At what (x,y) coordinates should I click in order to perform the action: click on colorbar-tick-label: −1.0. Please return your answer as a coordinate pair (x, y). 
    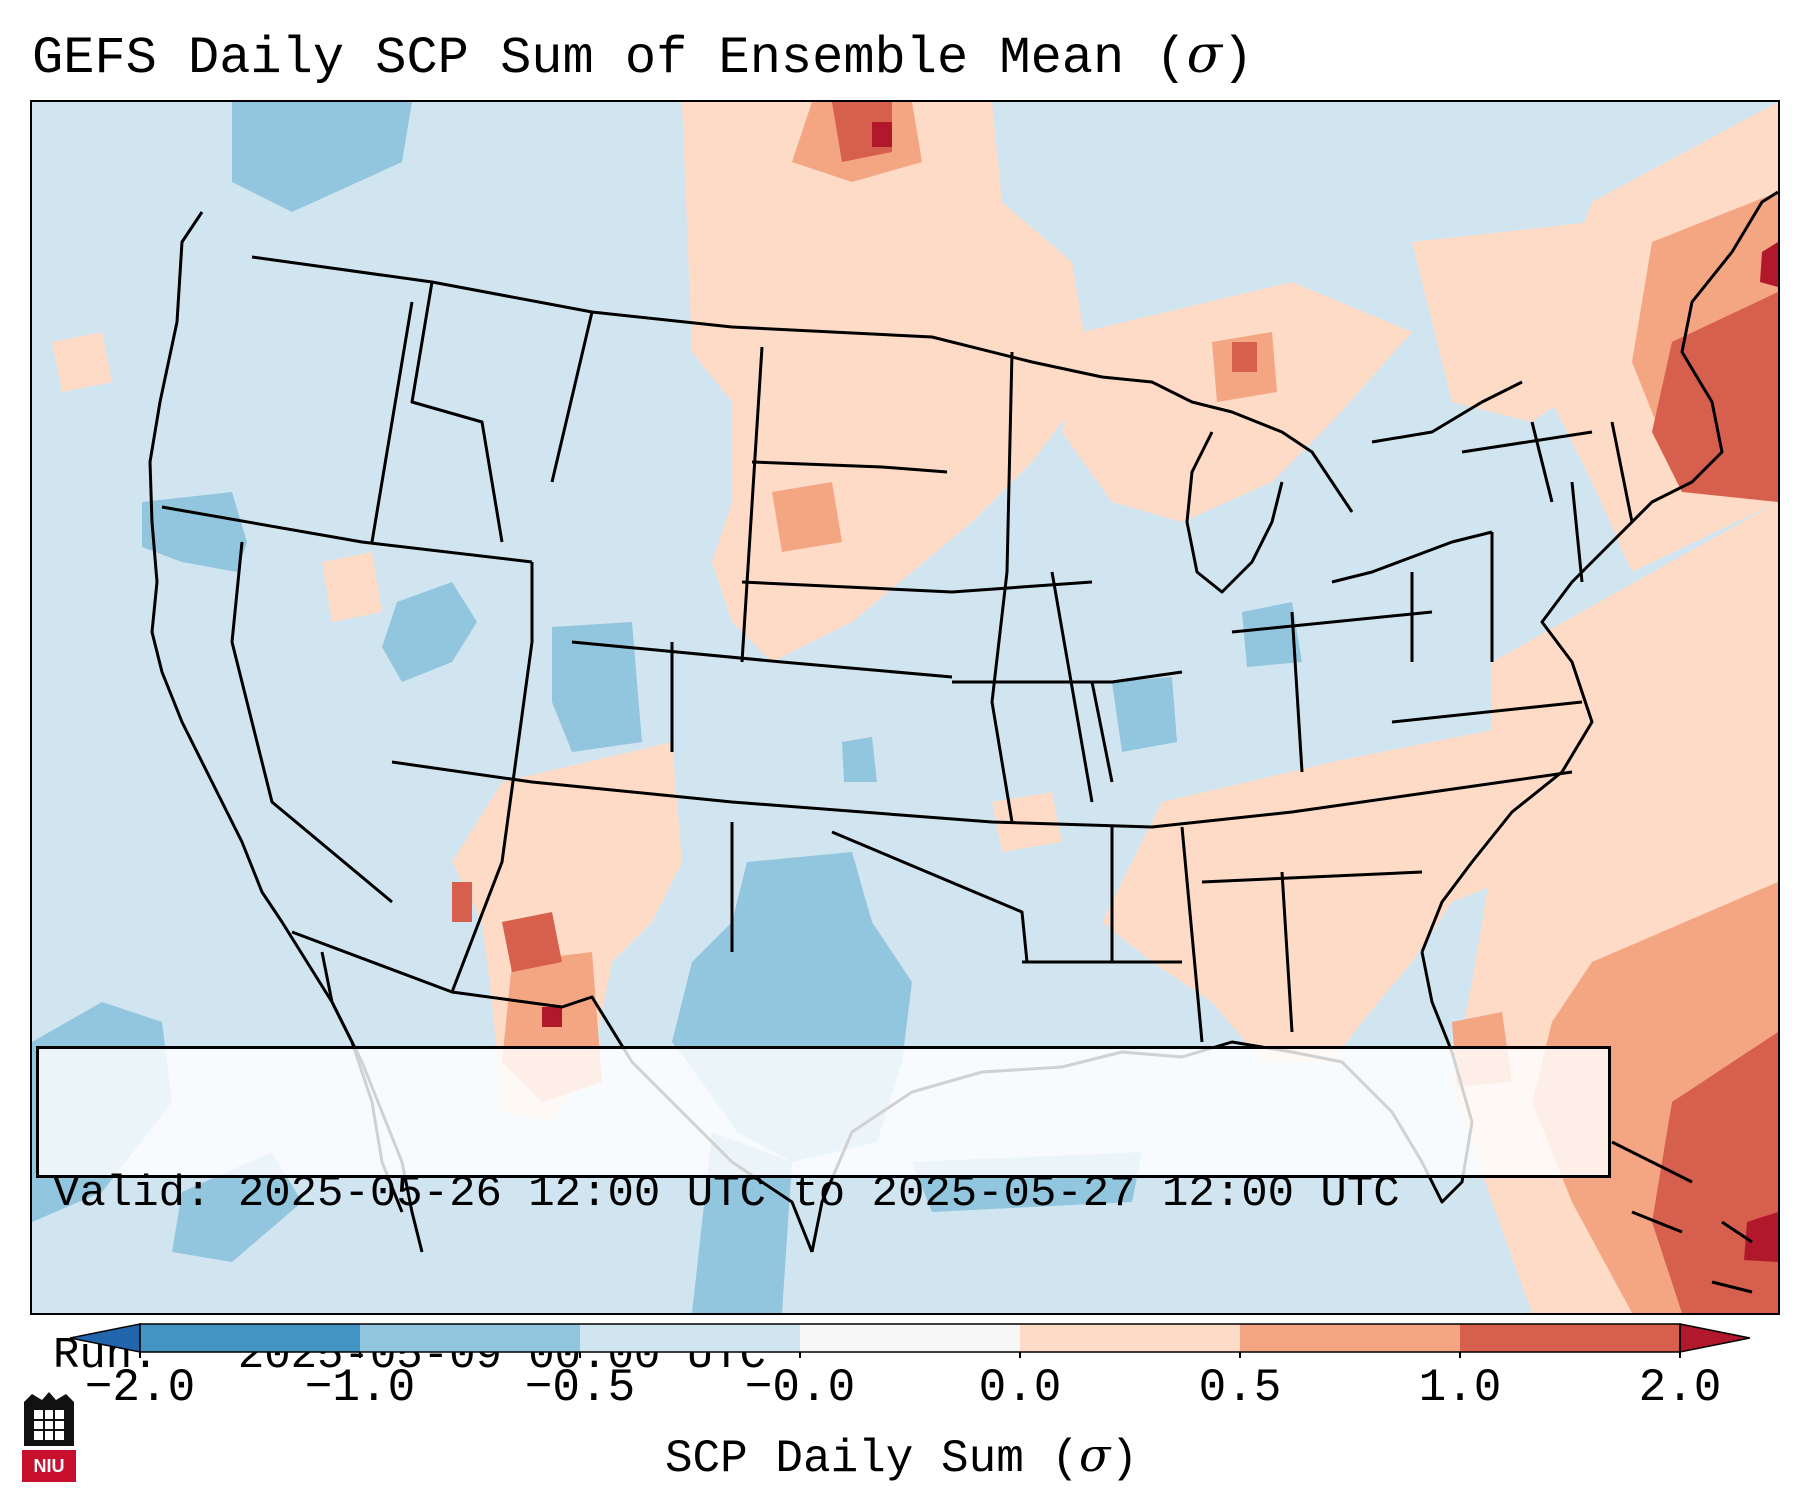
    Looking at the image, I should click on (360, 1388).